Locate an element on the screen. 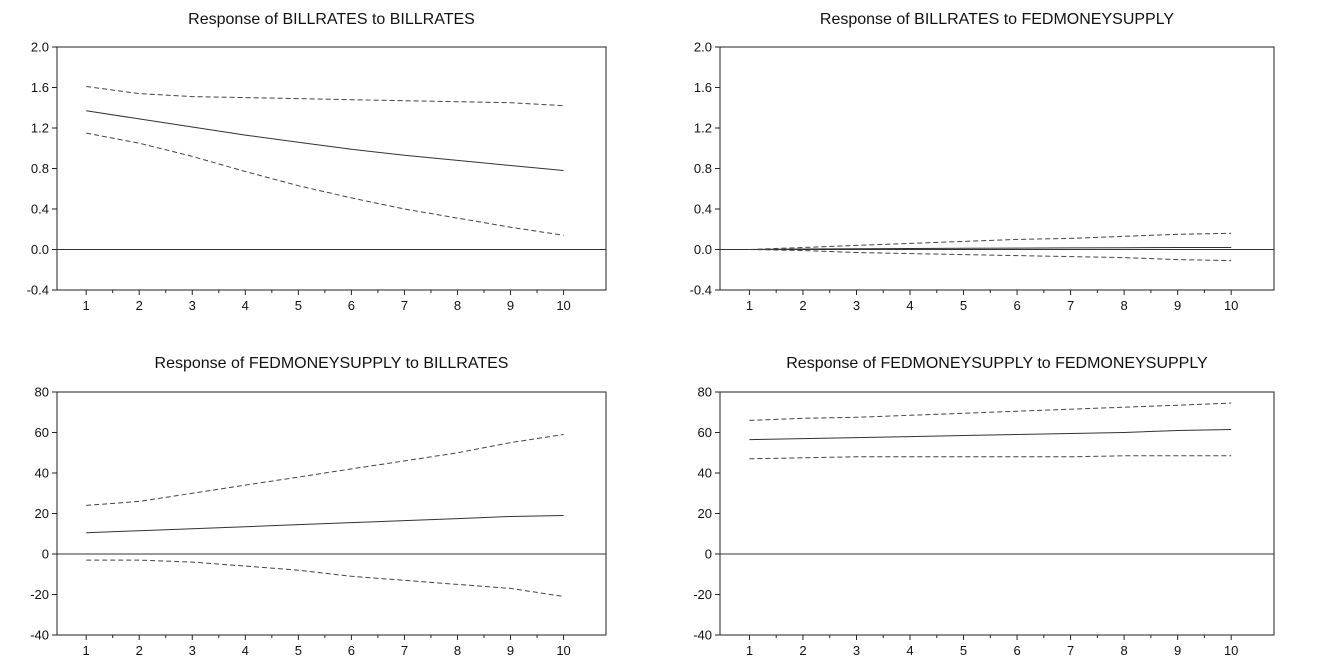 This screenshot has height=660, width=1333. chart-title: Response of FEDMONEYSUPPLY to BILLRATES is located at coordinates (332, 363).